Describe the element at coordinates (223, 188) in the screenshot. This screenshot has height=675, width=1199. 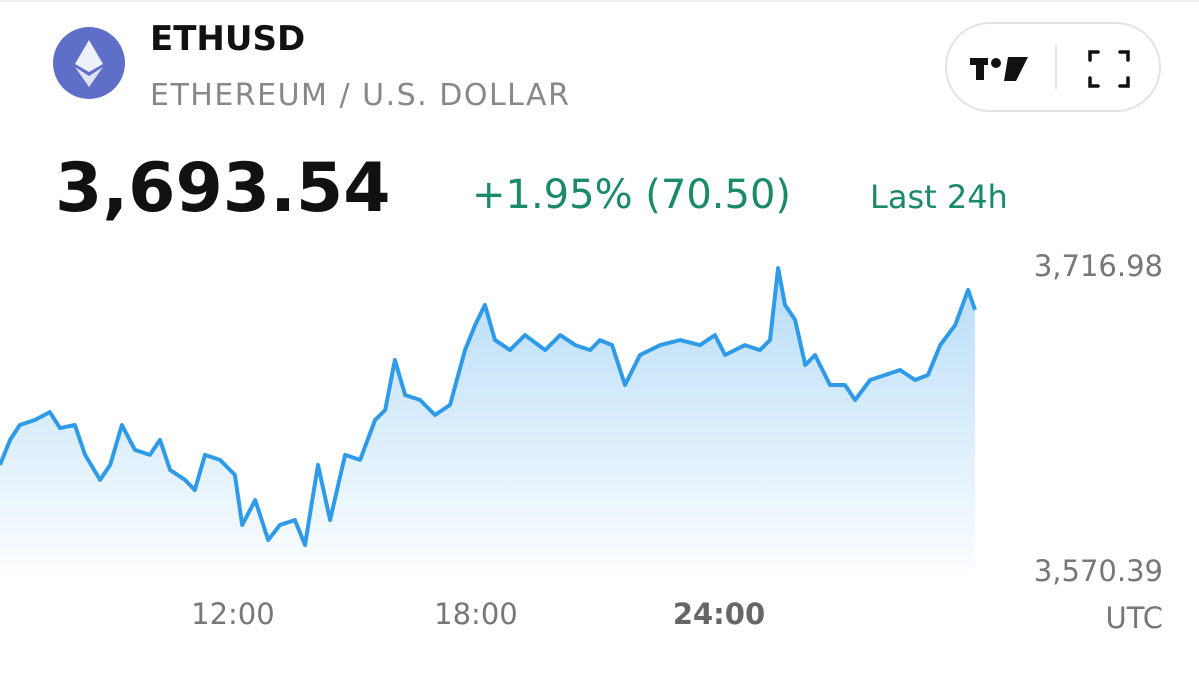
I see `price: 3,693.54` at that location.